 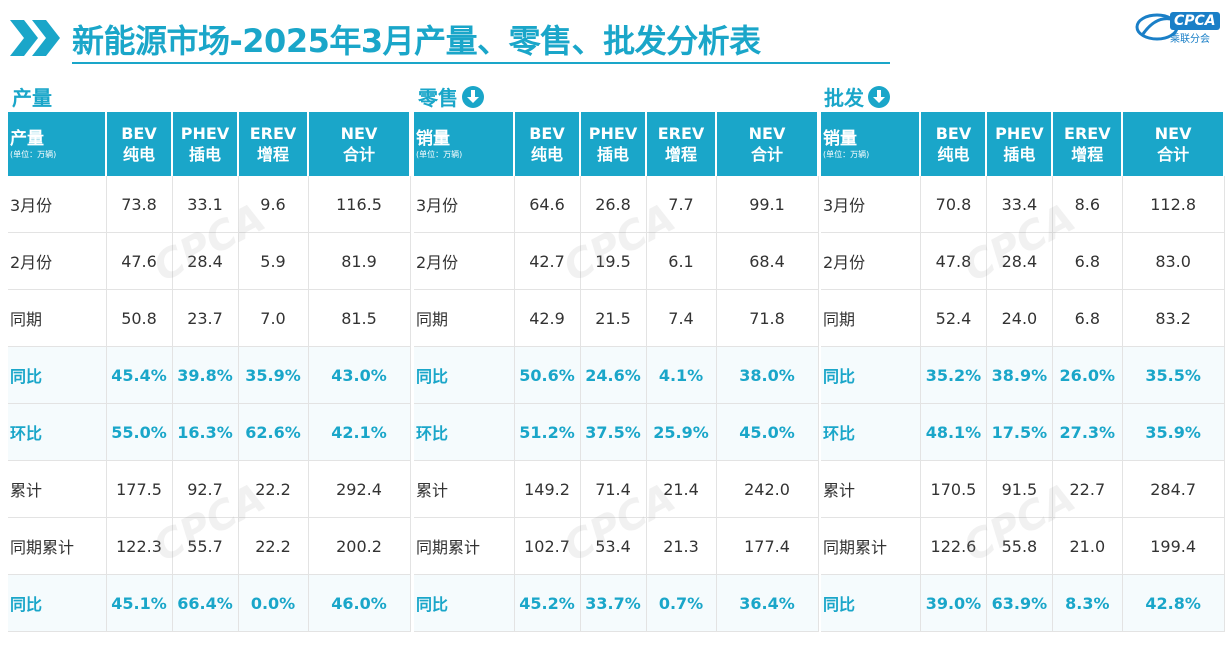 What do you see at coordinates (139, 603) in the screenshot?
I see `table-cell: 45.1%` at bounding box center [139, 603].